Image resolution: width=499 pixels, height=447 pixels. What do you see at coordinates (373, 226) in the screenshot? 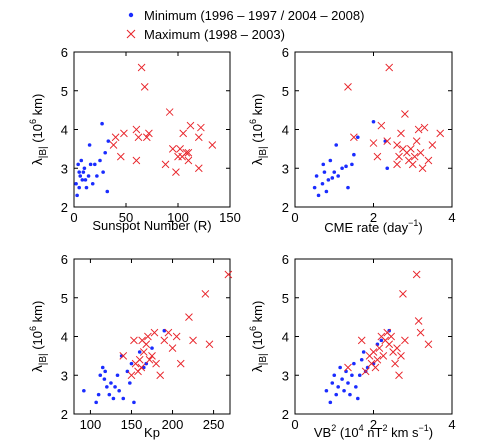
I see `x-axis-label: CME rate (day−1)` at bounding box center [373, 226].